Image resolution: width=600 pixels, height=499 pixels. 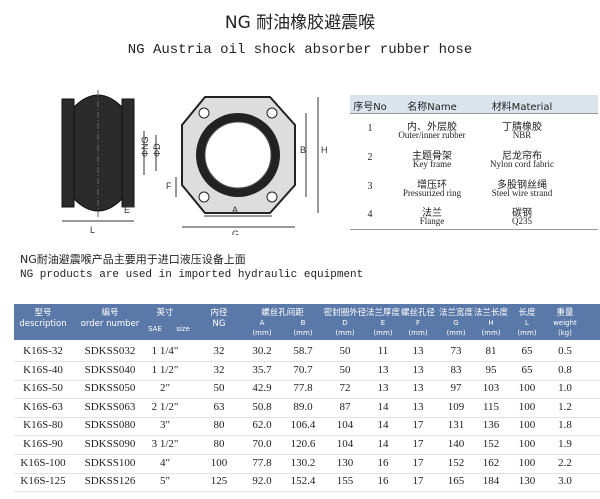 I want to click on cell: 5", so click(x=165, y=481).